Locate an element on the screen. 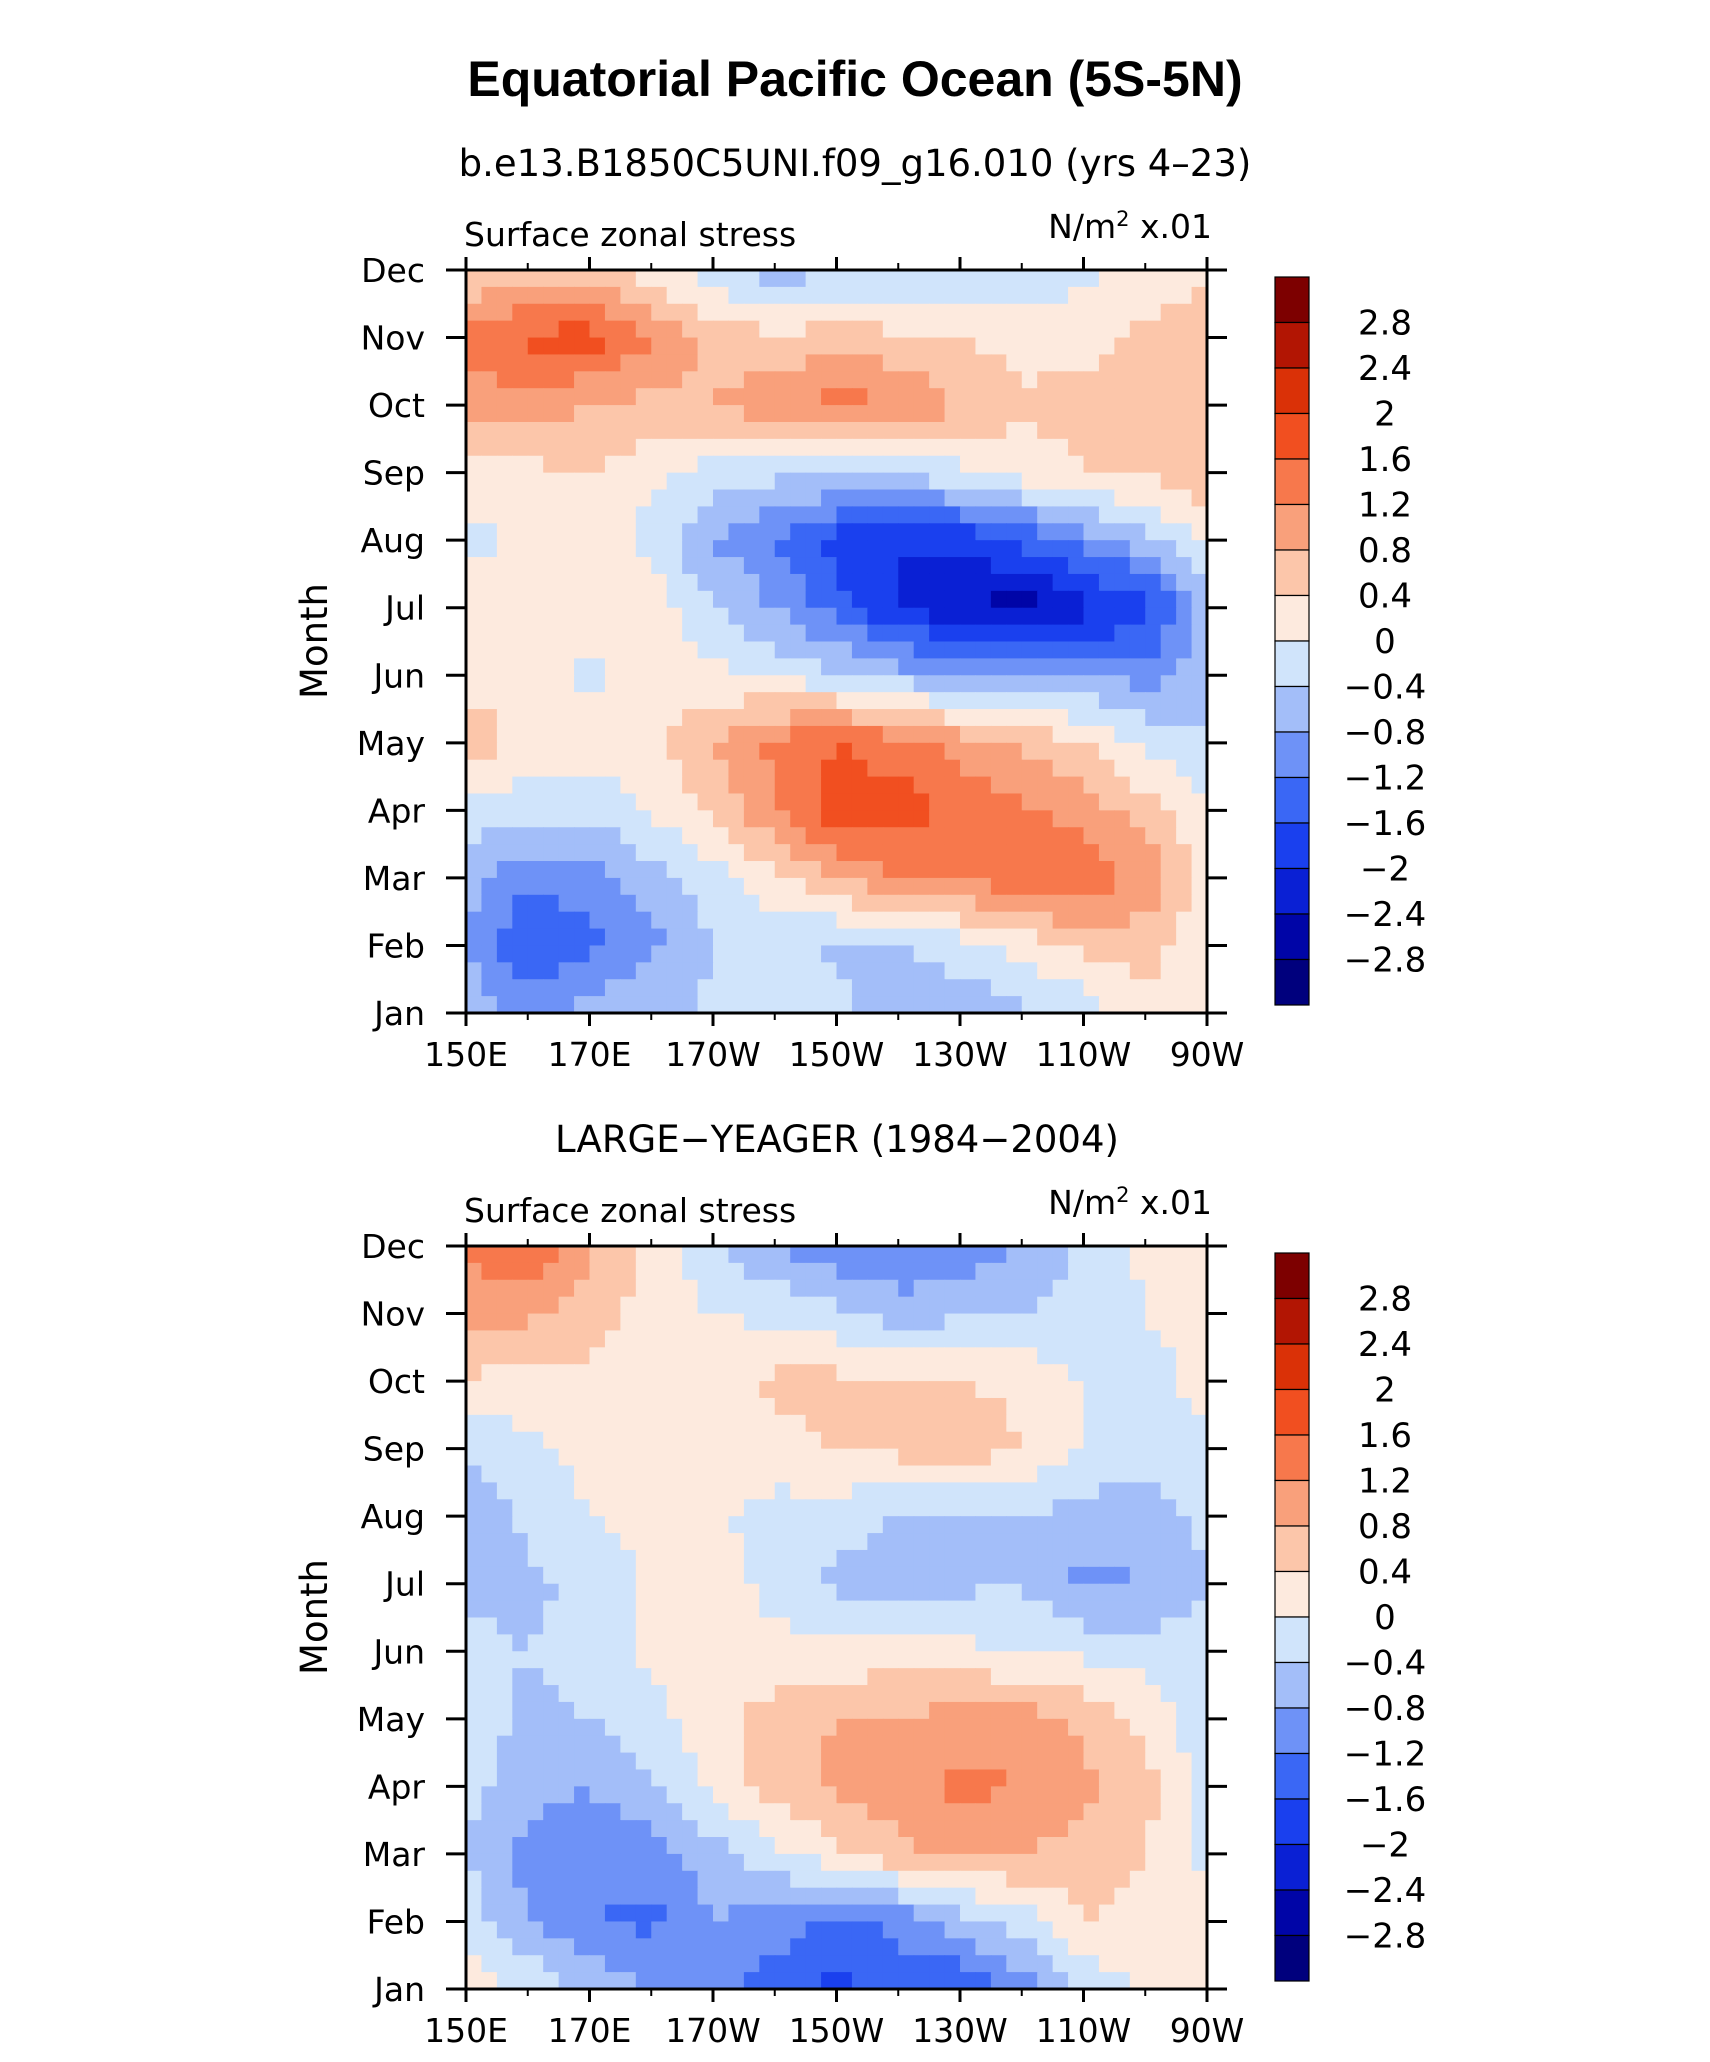 The height and width of the screenshot is (2062, 1710). colorbar-label: −0.8 is located at coordinates (1385, 733).